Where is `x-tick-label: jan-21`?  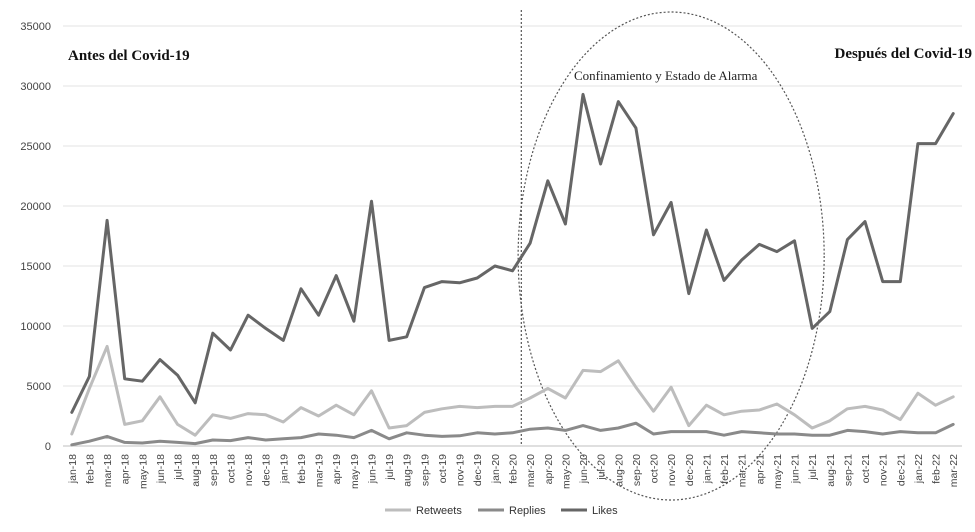
x-tick-label: jan-21 is located at coordinates (707, 469).